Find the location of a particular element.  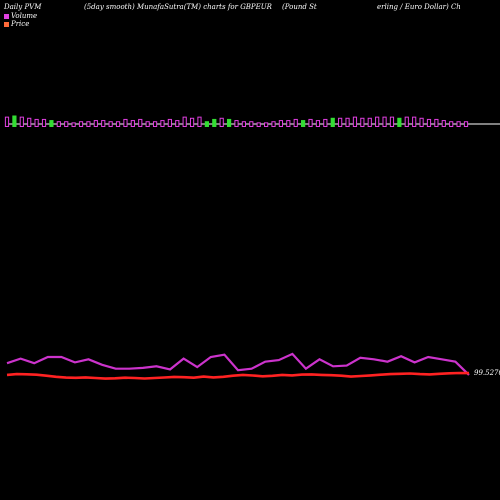

instrument-name-part1: (Pound St is located at coordinates (299, 7).